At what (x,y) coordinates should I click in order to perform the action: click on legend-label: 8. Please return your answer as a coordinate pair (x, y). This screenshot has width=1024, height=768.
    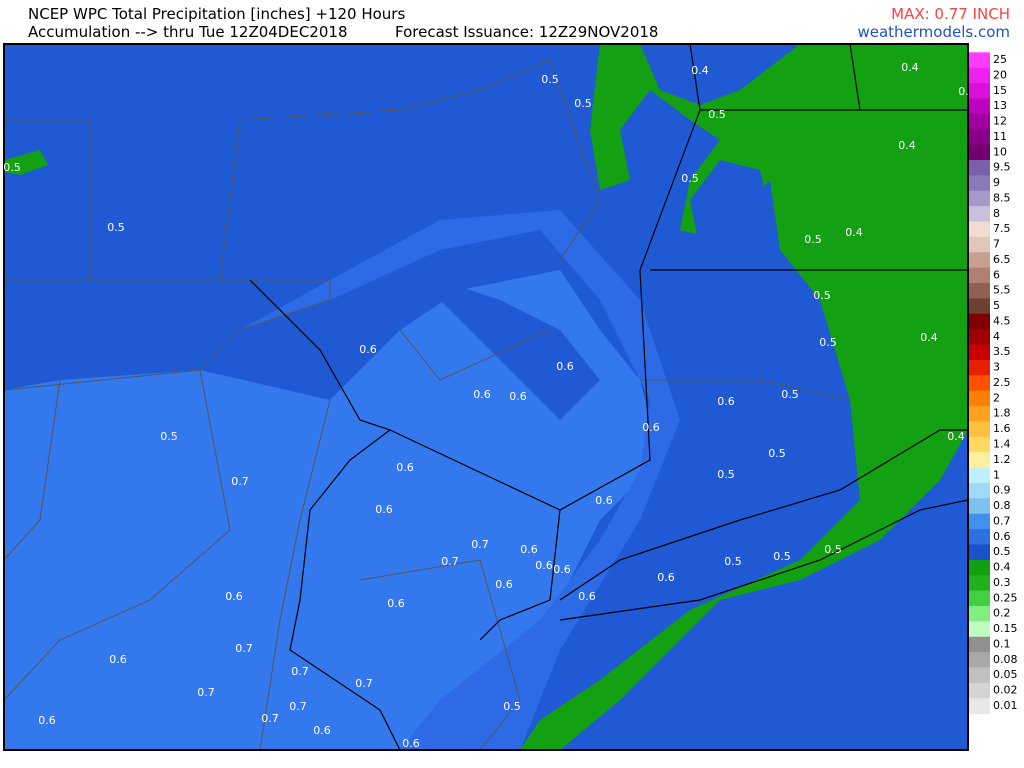
    Looking at the image, I should click on (996, 213).